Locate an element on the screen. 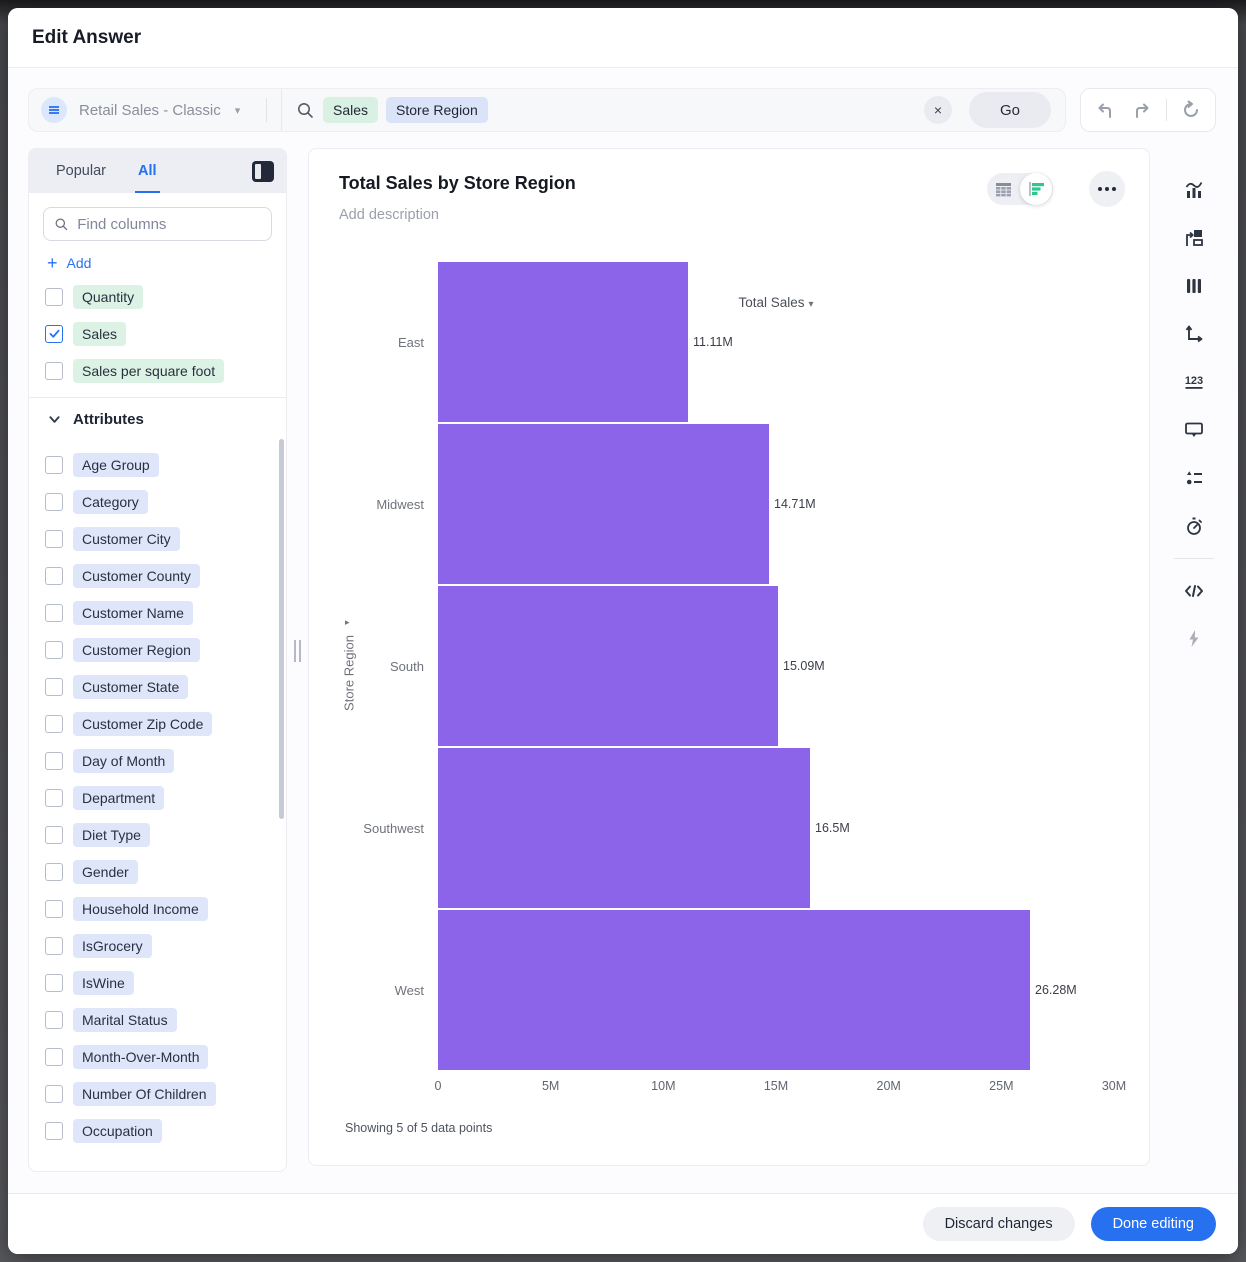 The image size is (1246, 1262). number-format-icon: 123 is located at coordinates (1194, 382).